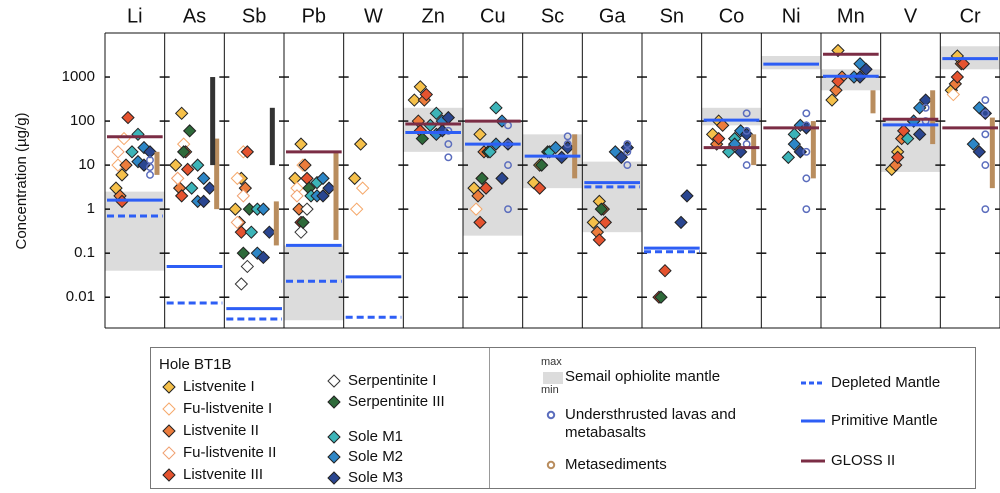 This screenshot has height=493, width=1000. I want to click on legend-label: Listvenite II, so click(221, 430).